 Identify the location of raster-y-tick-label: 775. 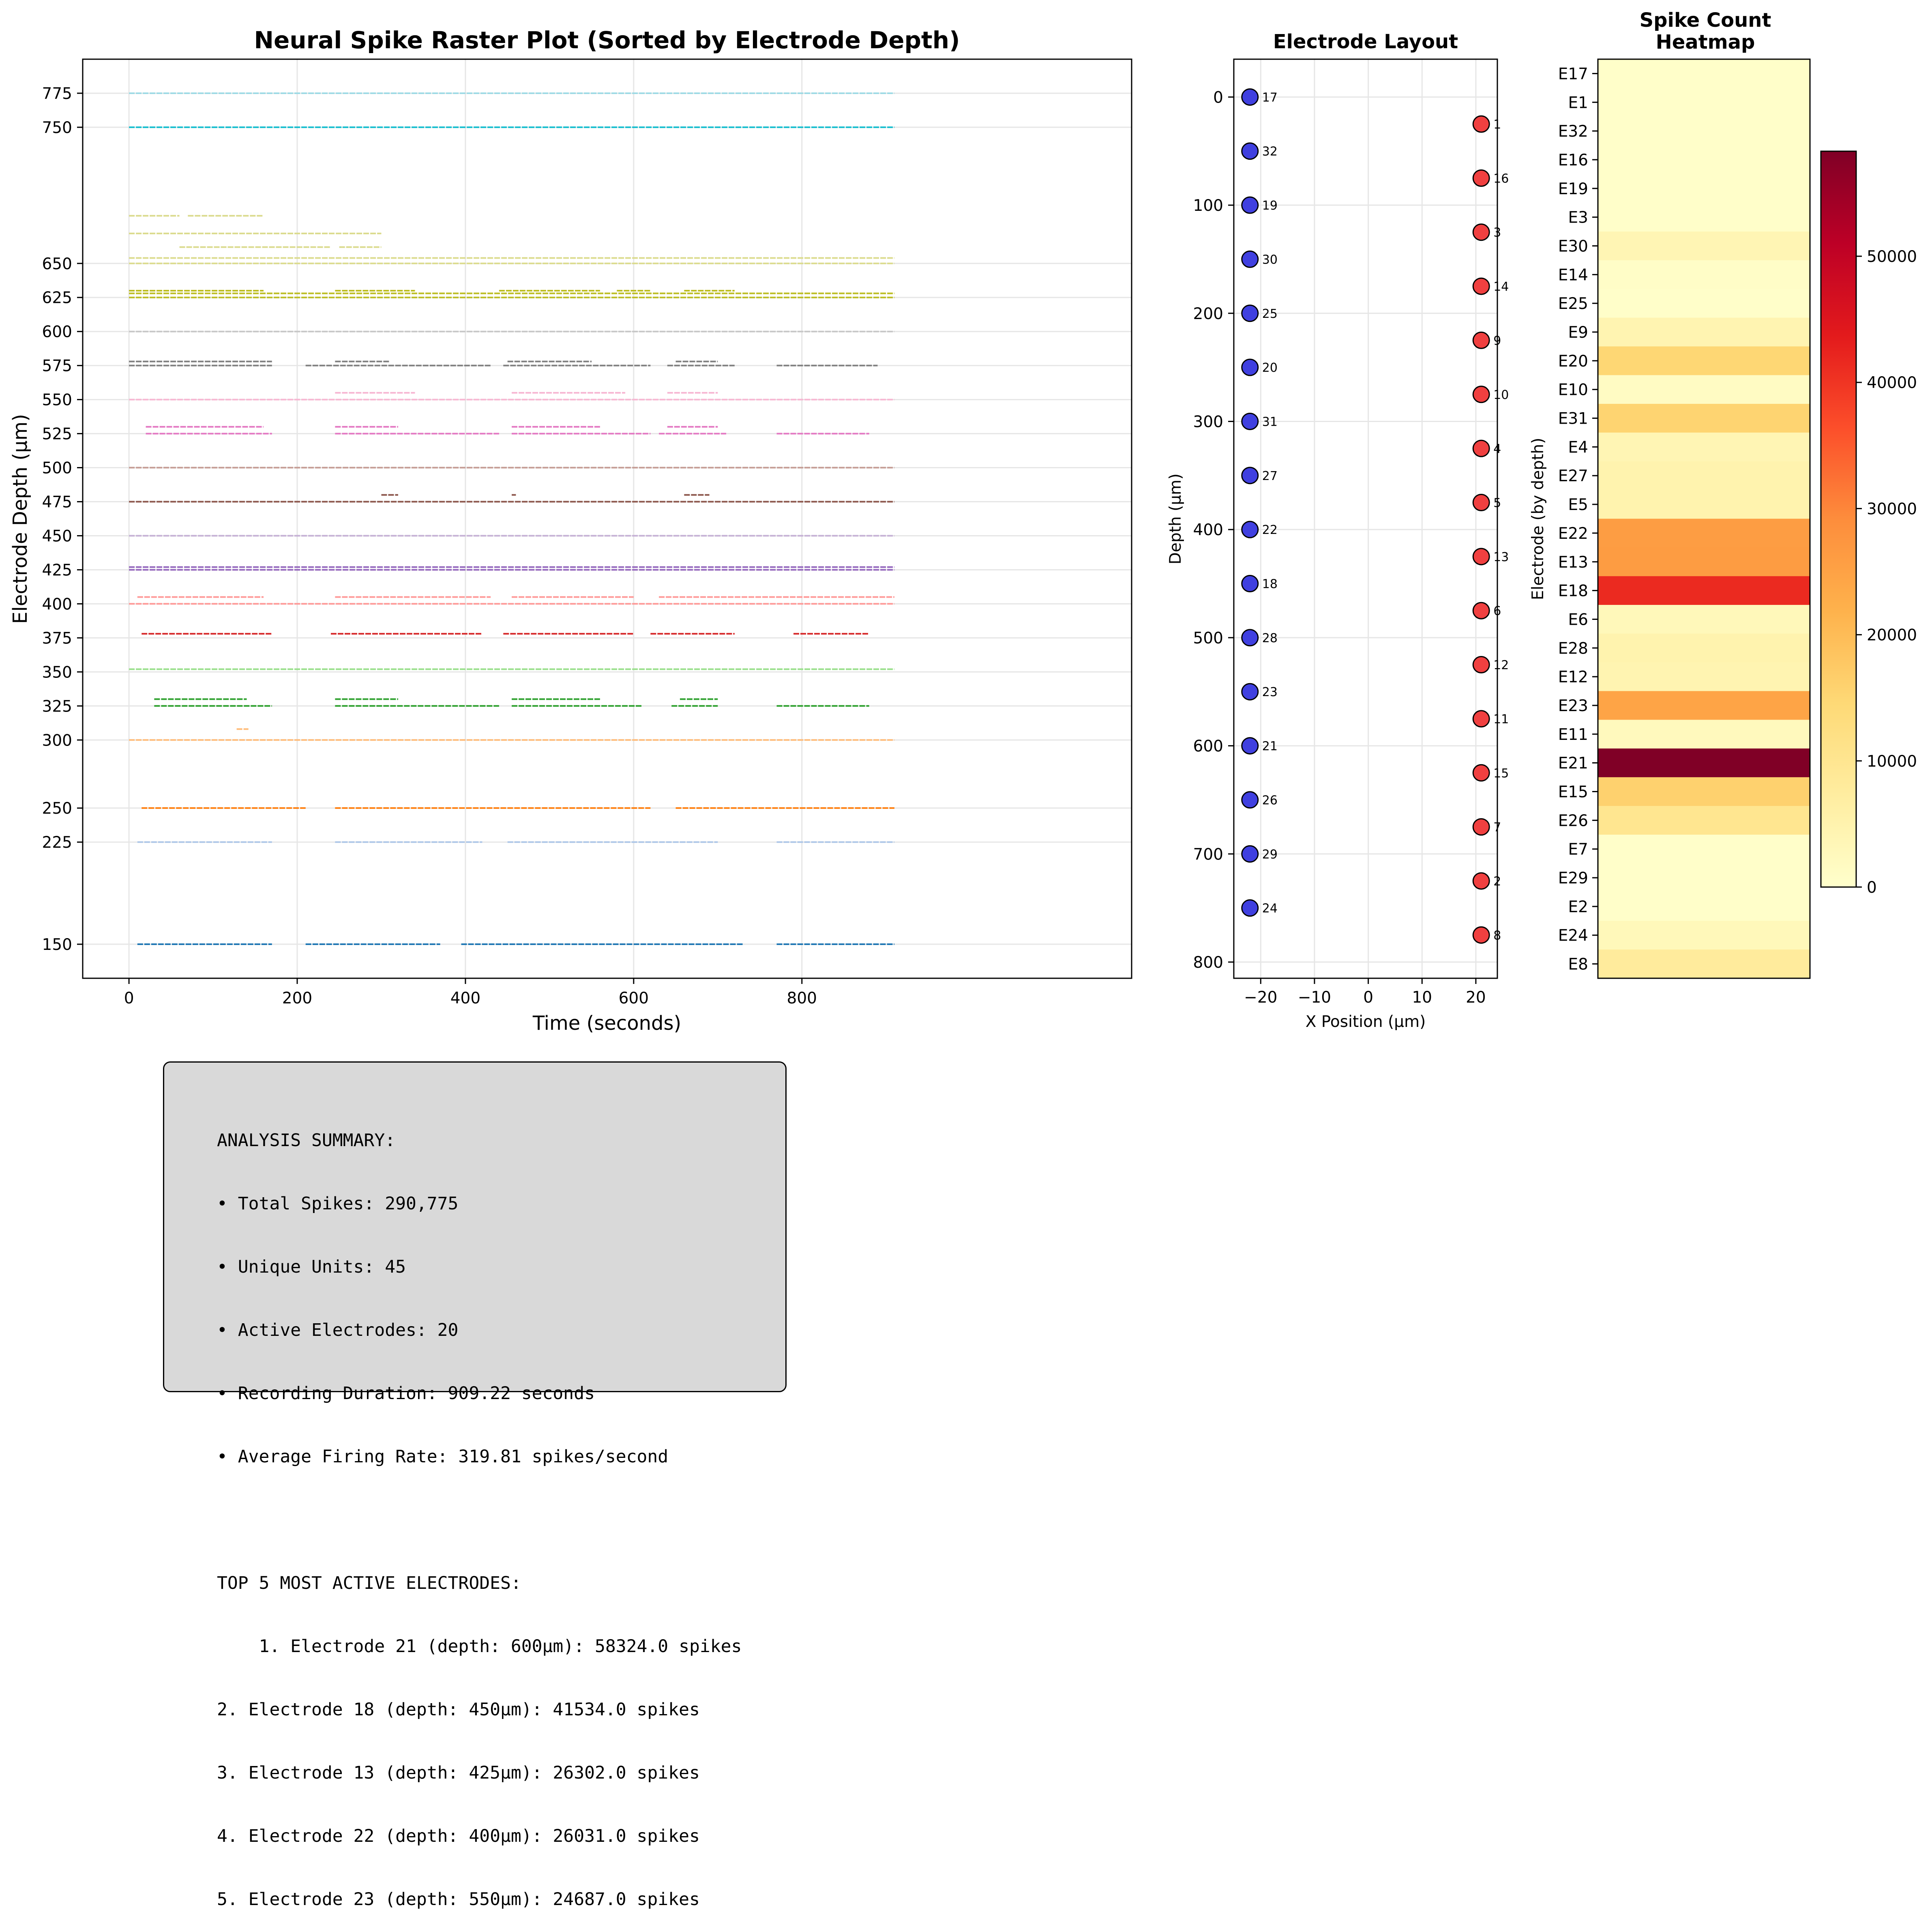
(57, 94).